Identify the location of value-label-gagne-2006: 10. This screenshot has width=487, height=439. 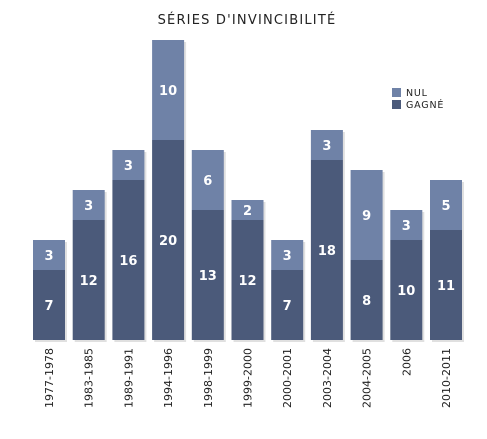
(406, 291).